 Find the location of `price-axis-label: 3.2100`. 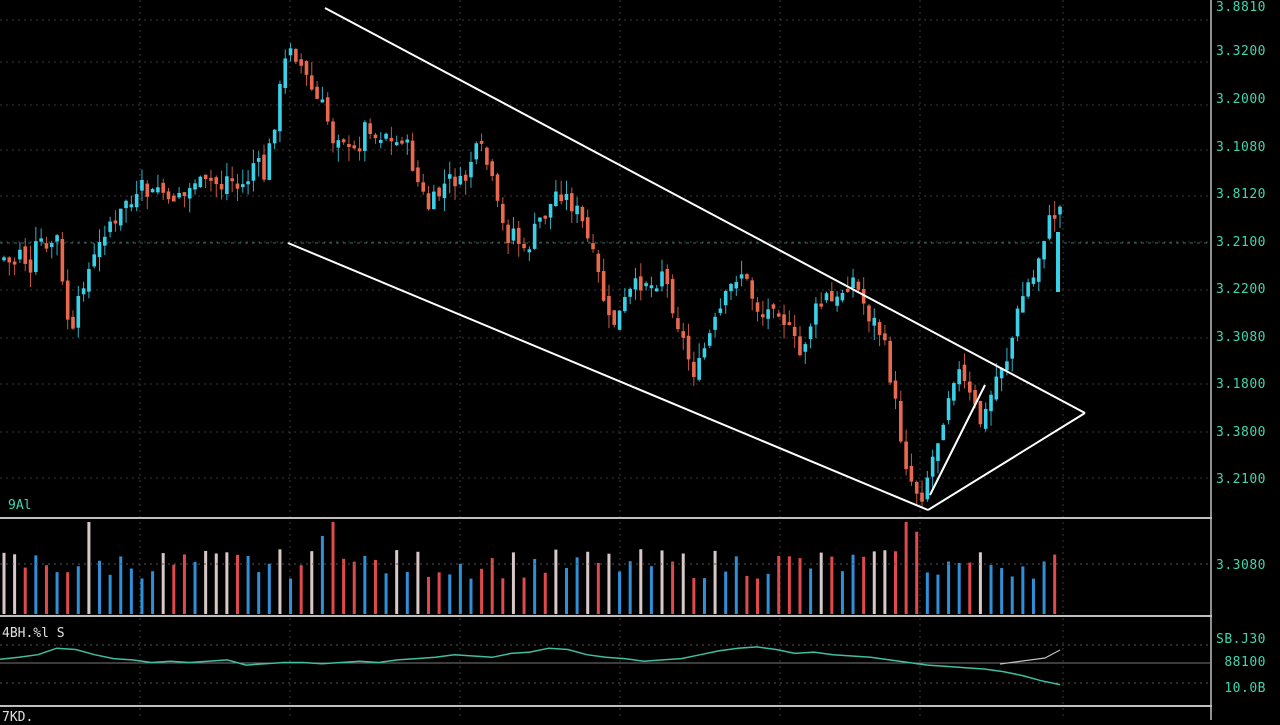

price-axis-label: 3.2100 is located at coordinates (1241, 242).